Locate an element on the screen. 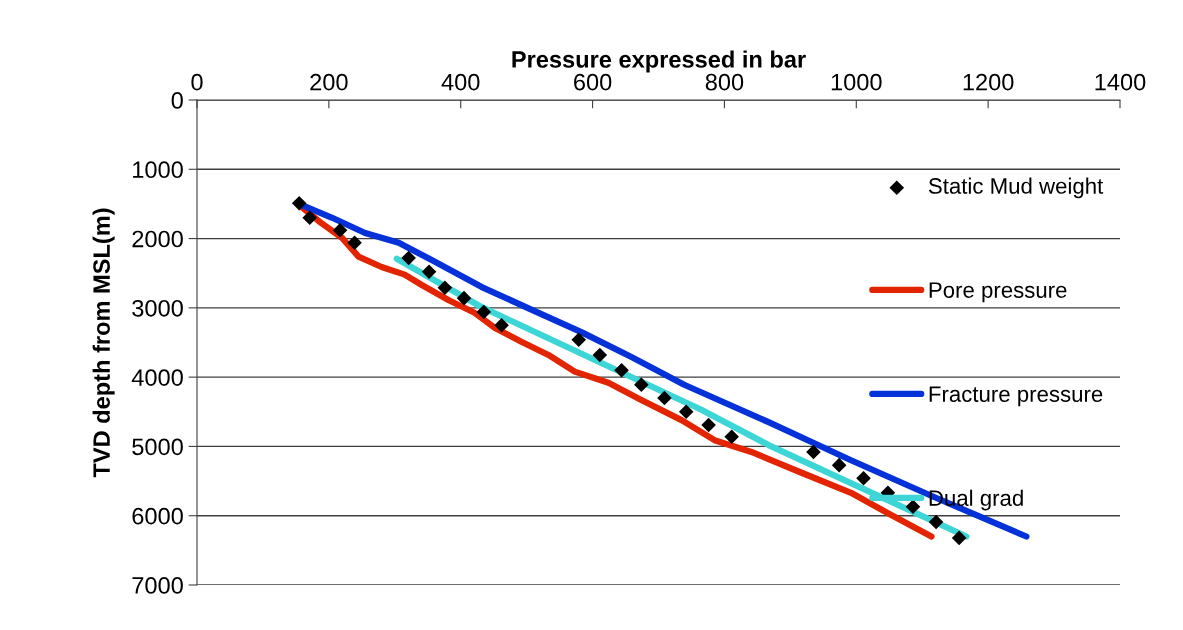 The height and width of the screenshot is (630, 1183). x-axis-title: Pressure expressed in bar is located at coordinates (659, 61).